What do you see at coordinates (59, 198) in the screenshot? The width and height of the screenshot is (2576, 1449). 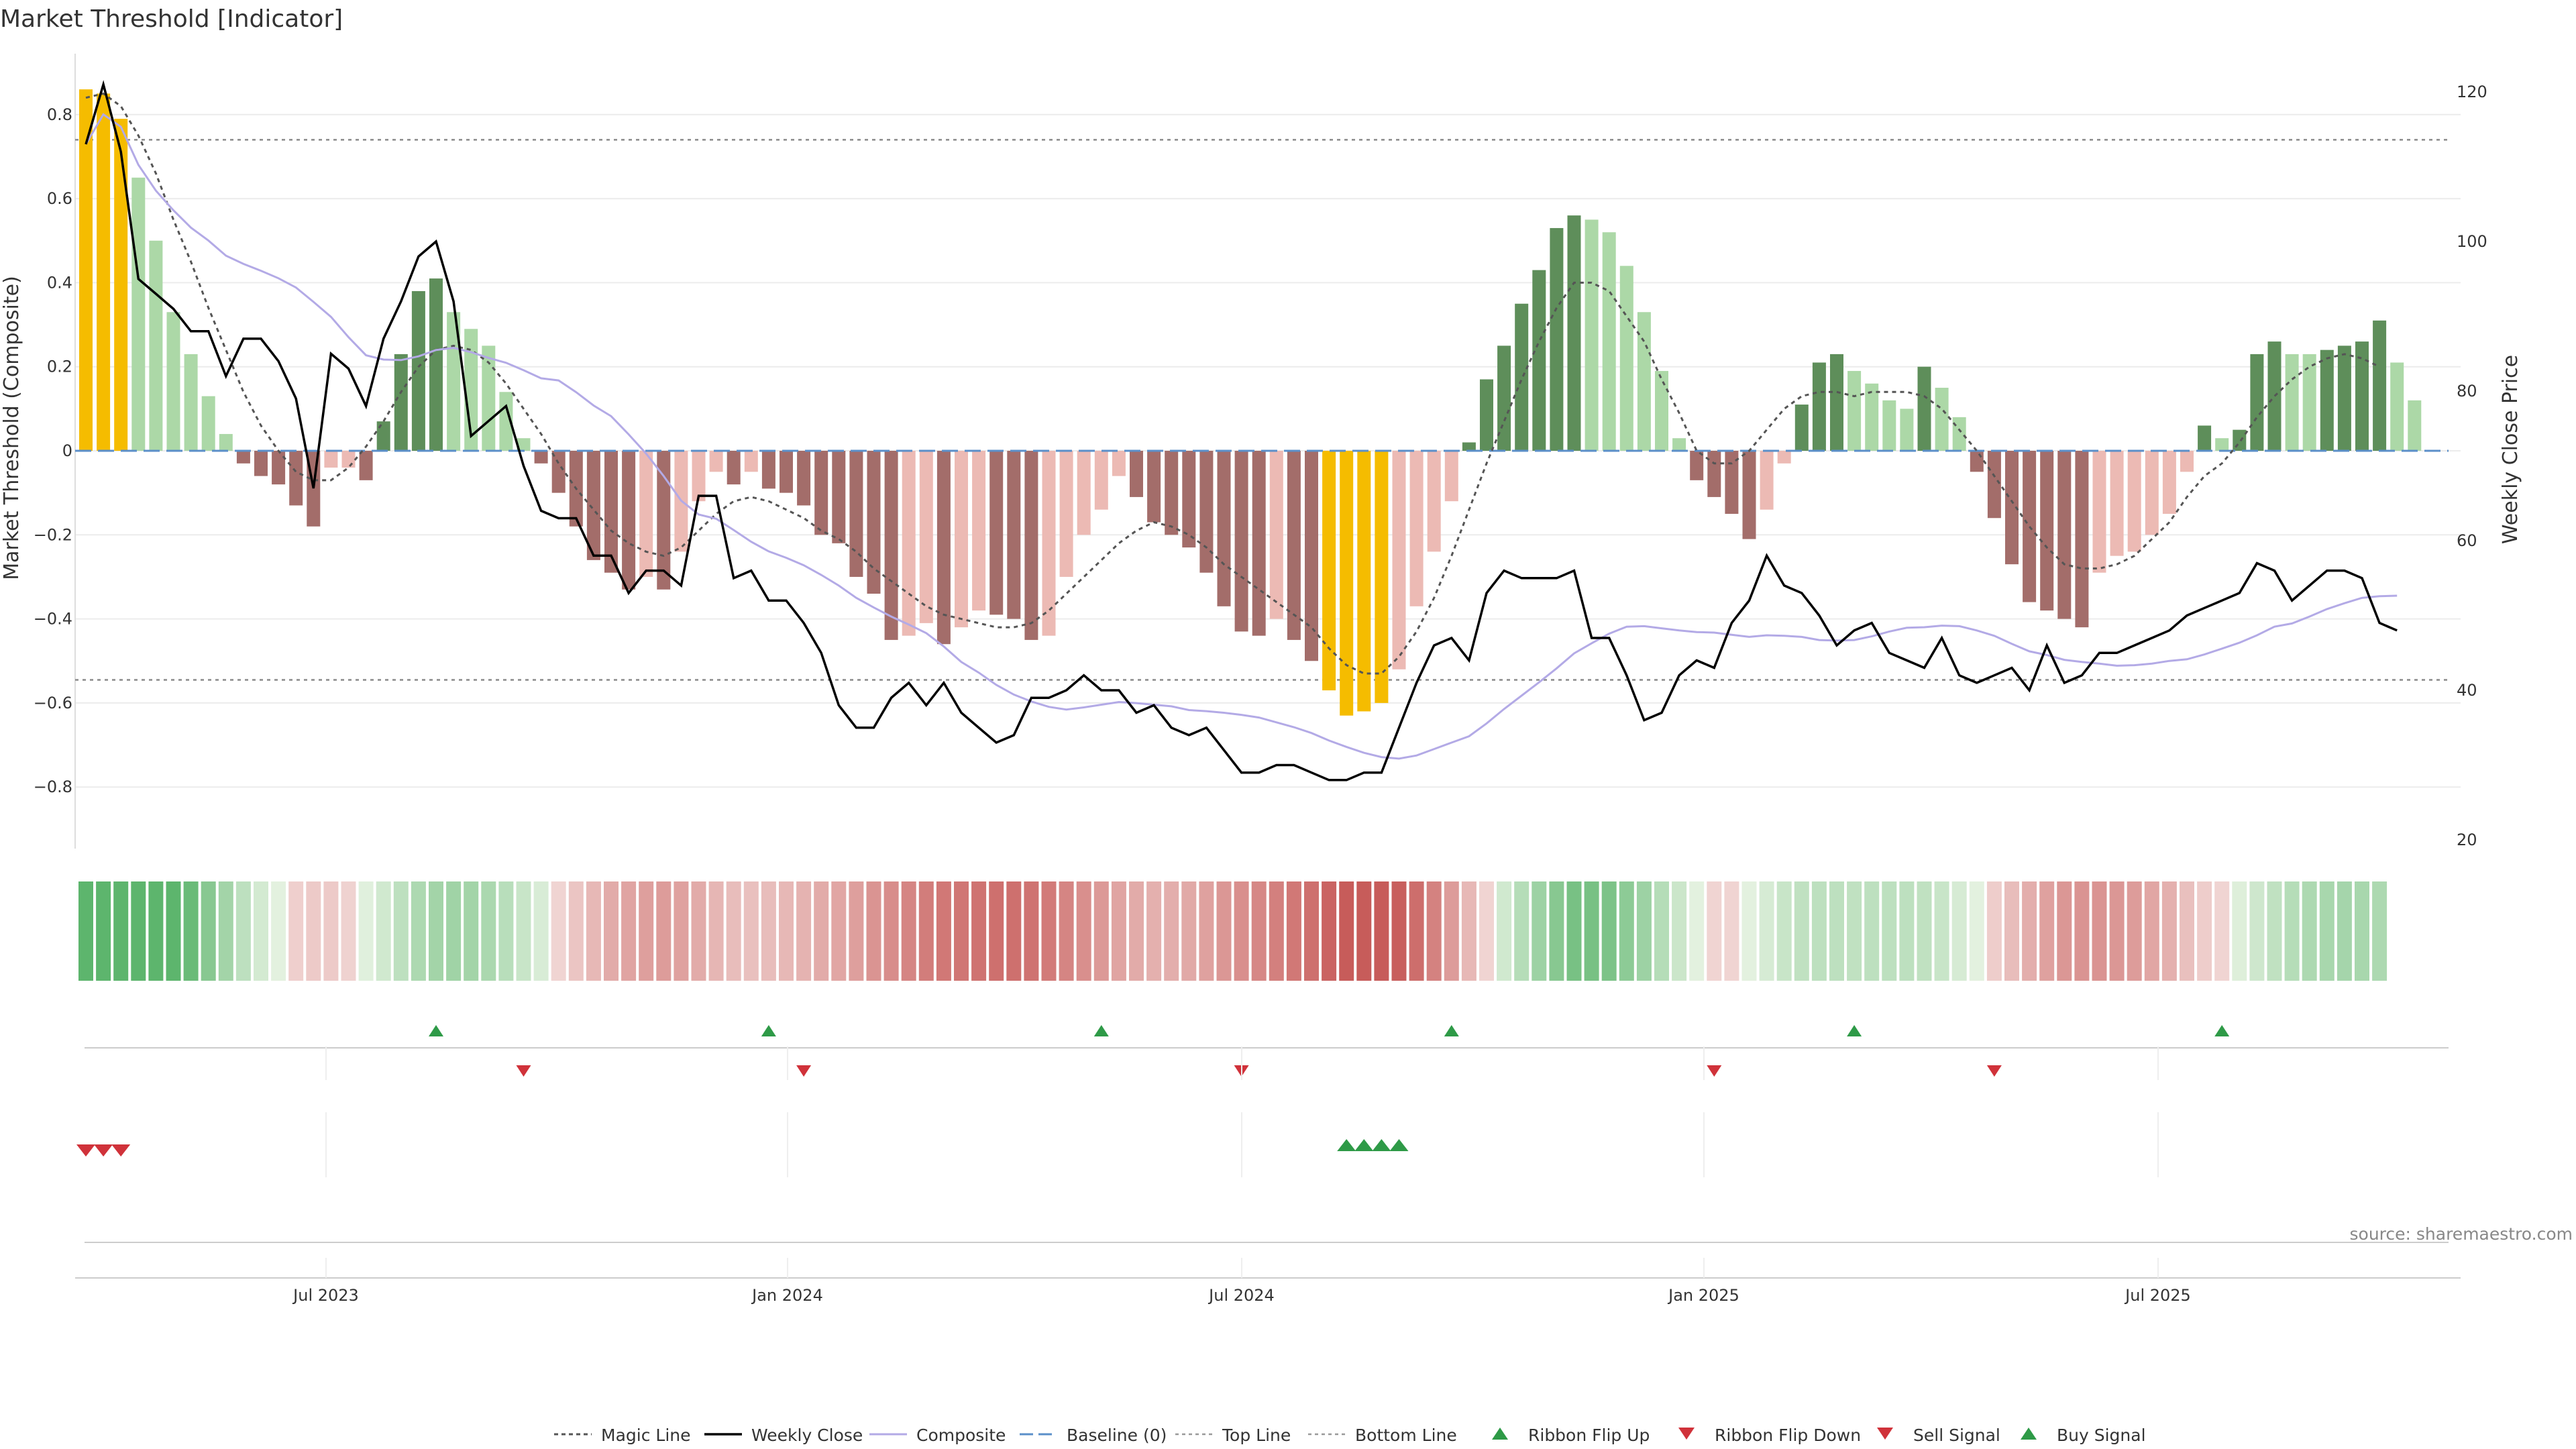 I see `y-tick-label: 0.6` at bounding box center [59, 198].